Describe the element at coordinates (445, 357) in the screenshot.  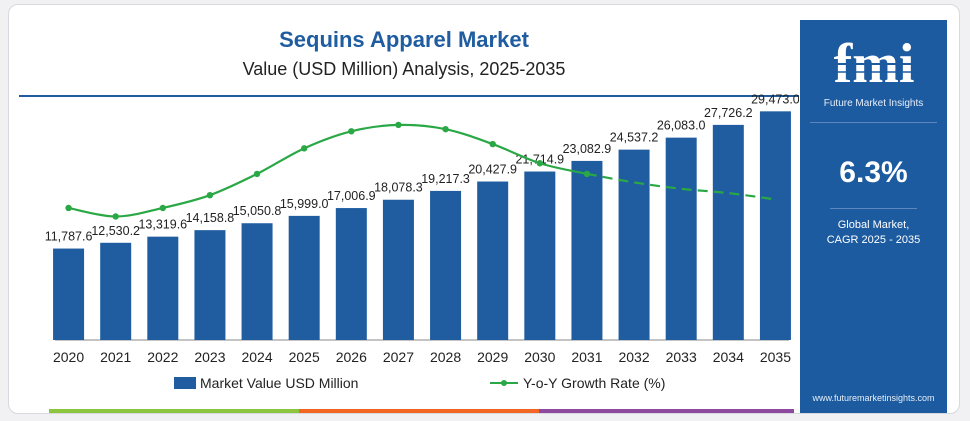
I see `x-tick-2028: 2028` at that location.